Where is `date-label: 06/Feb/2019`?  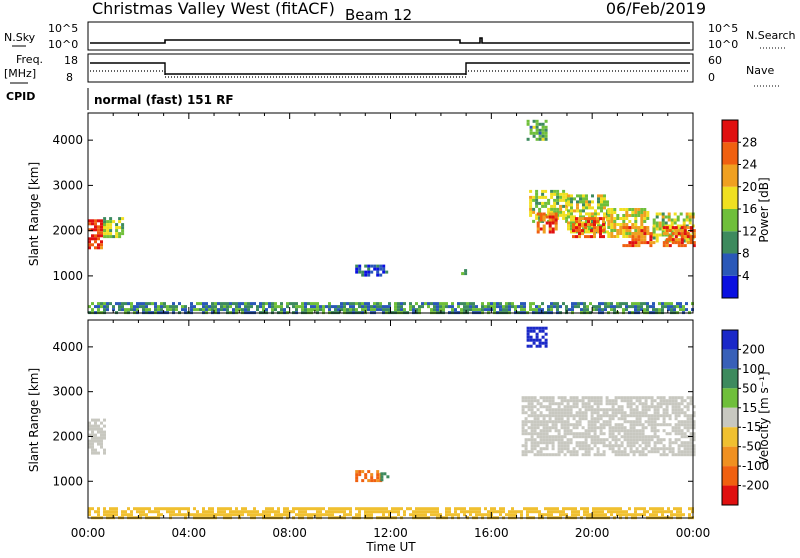 date-label: 06/Feb/2019 is located at coordinates (656, 9).